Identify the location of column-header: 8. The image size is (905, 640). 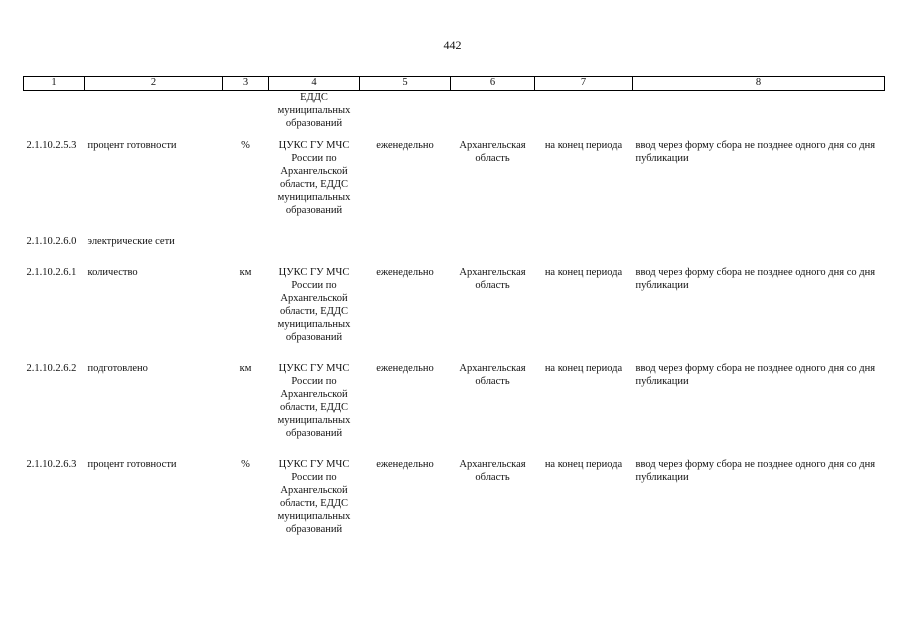
(758, 83).